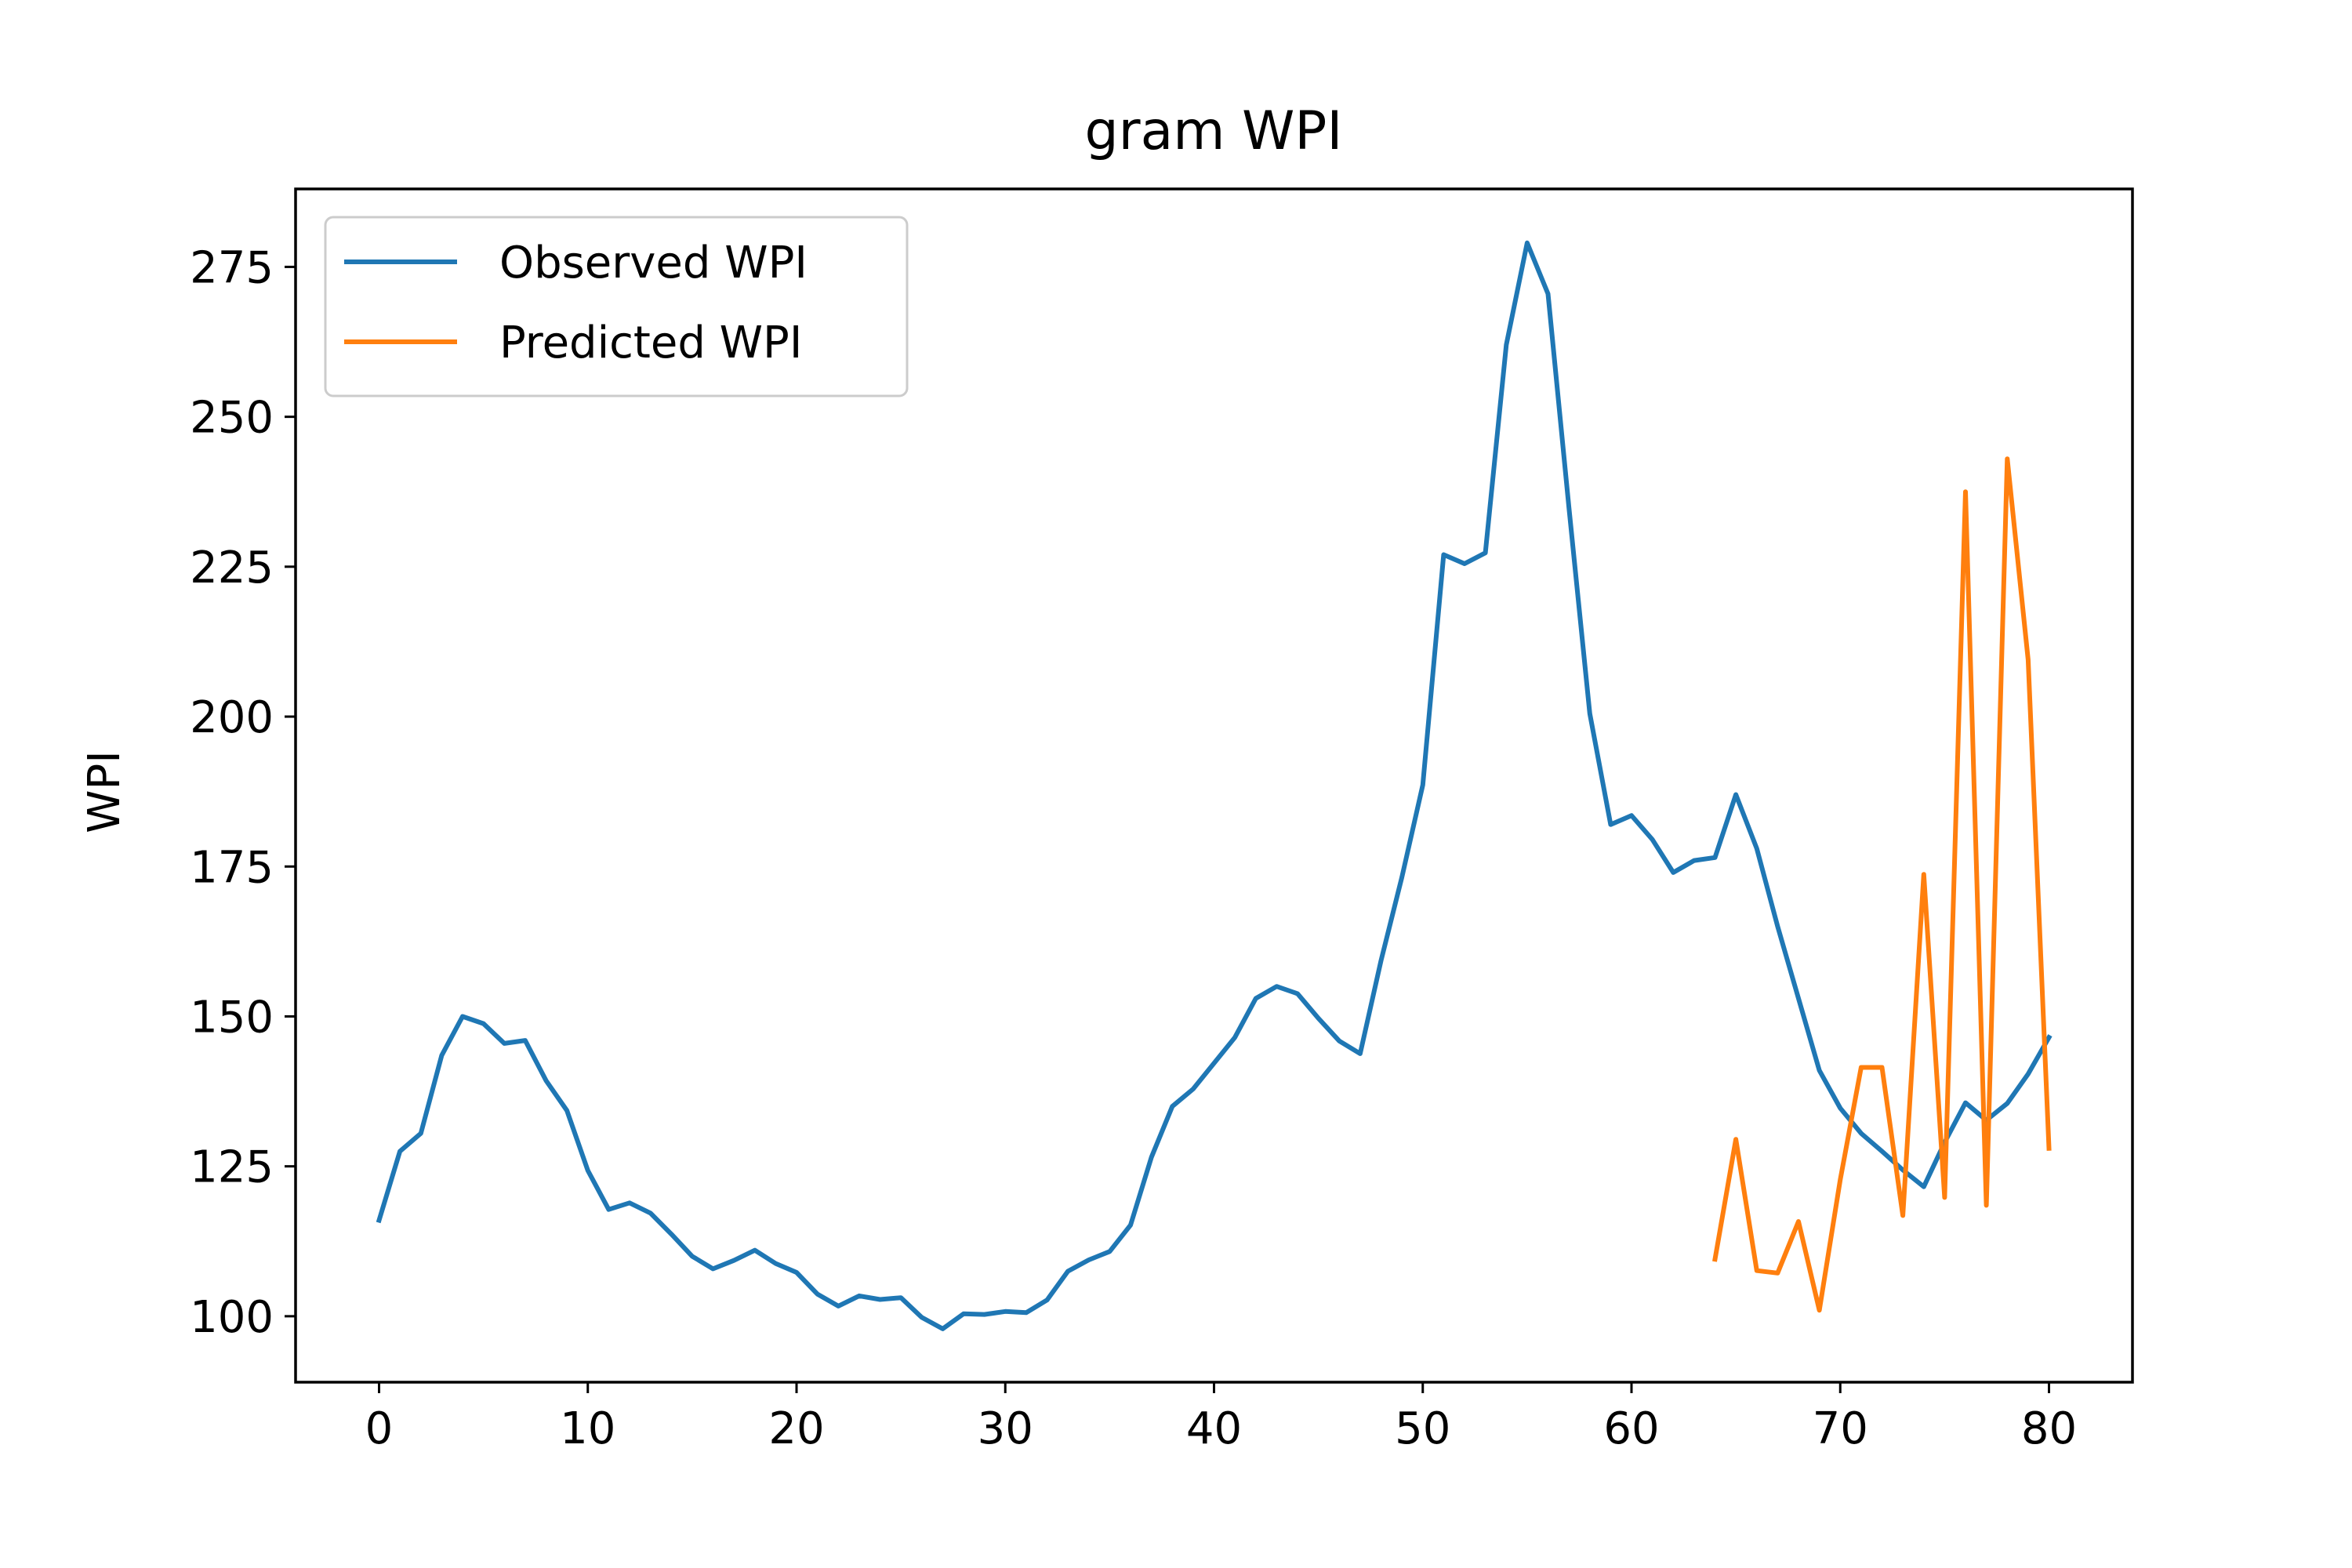  Describe the element at coordinates (232, 717) in the screenshot. I see `y-tick-label: 200` at that location.